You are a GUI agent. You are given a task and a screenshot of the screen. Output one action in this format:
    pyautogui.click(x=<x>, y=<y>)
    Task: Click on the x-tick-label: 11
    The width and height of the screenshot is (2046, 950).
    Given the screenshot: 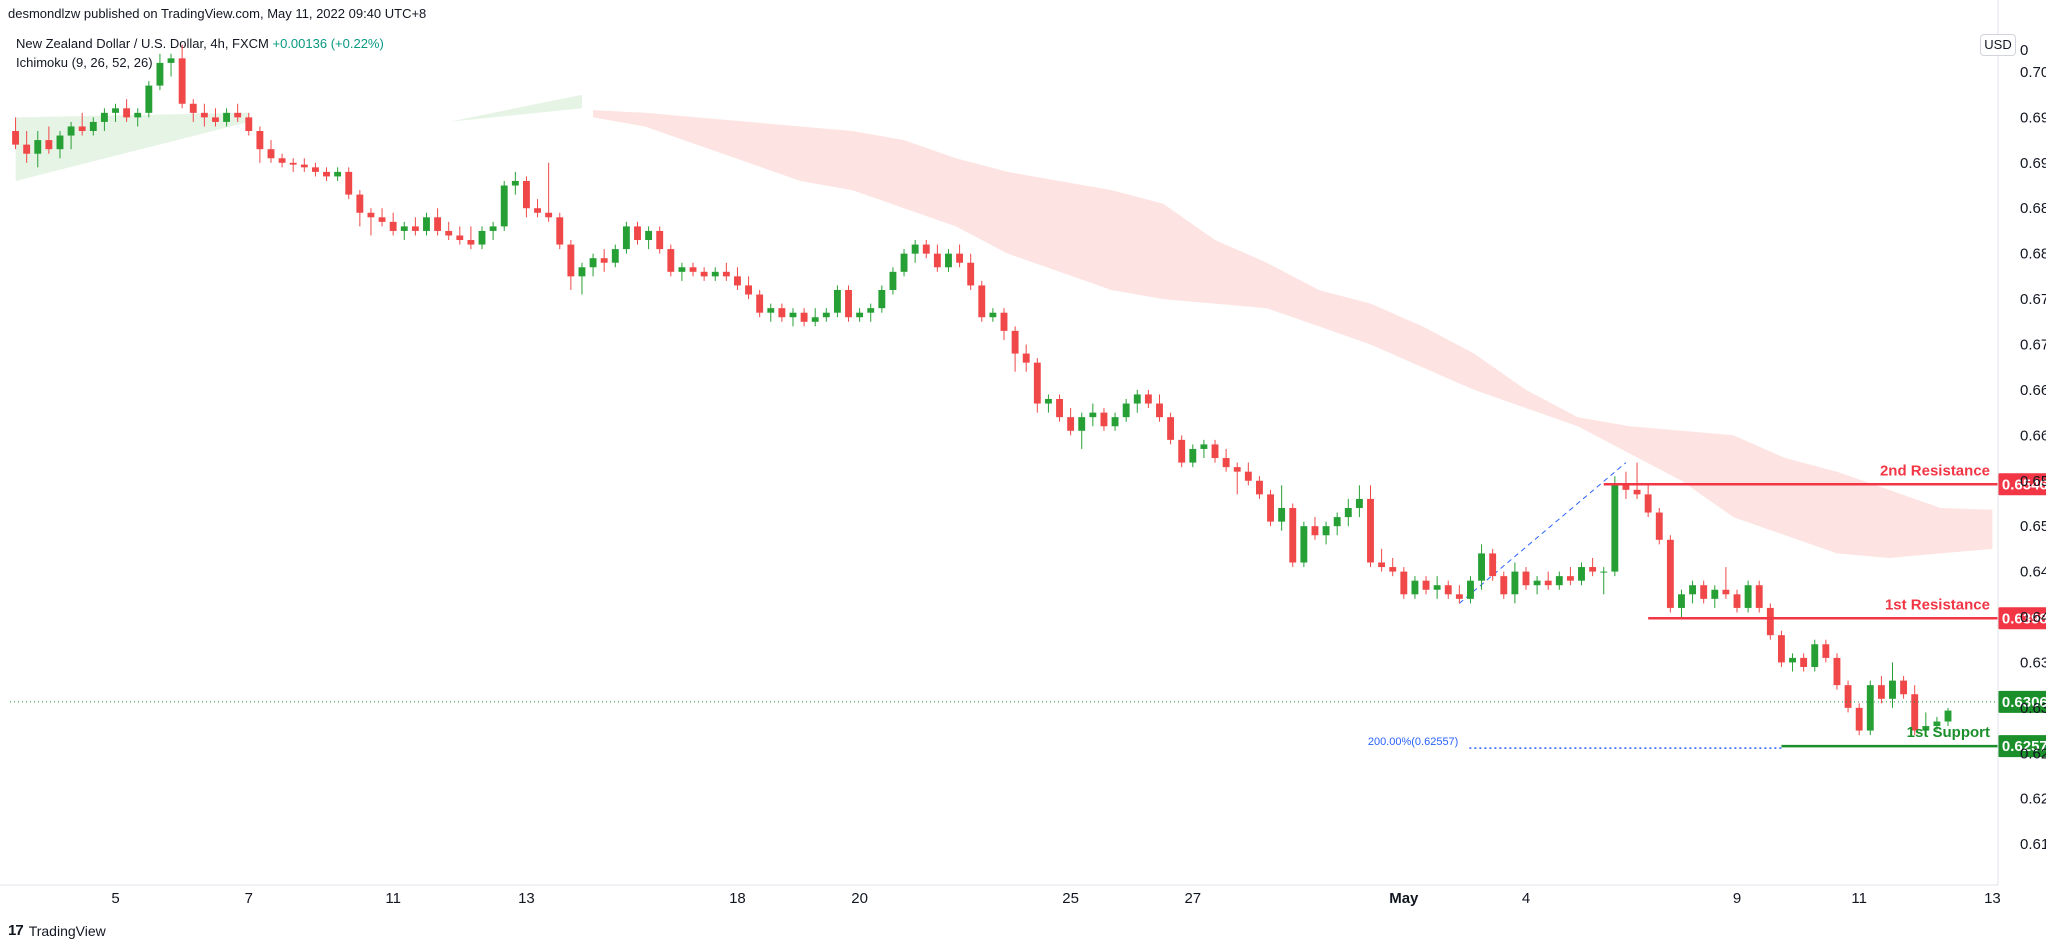 What is the action you would take?
    pyautogui.click(x=393, y=898)
    